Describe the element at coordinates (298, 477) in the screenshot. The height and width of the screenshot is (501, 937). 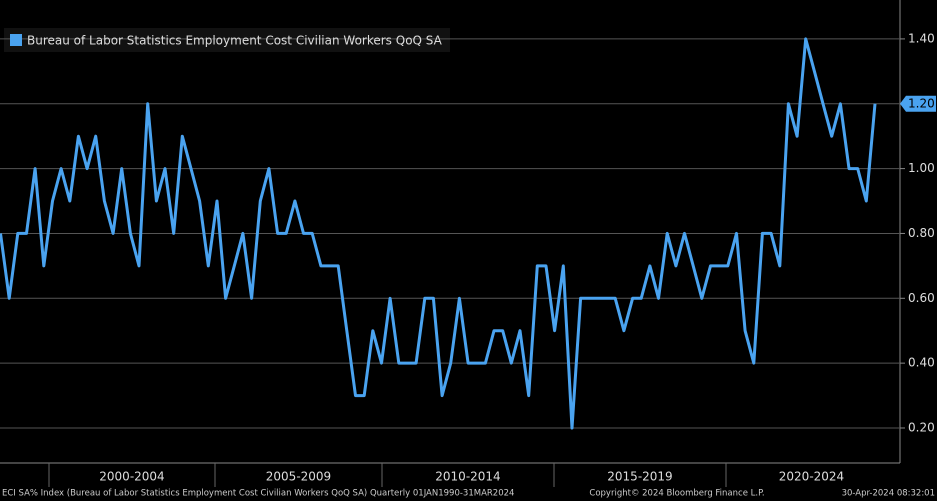
I see `x-period-label: 2005-2009` at that location.